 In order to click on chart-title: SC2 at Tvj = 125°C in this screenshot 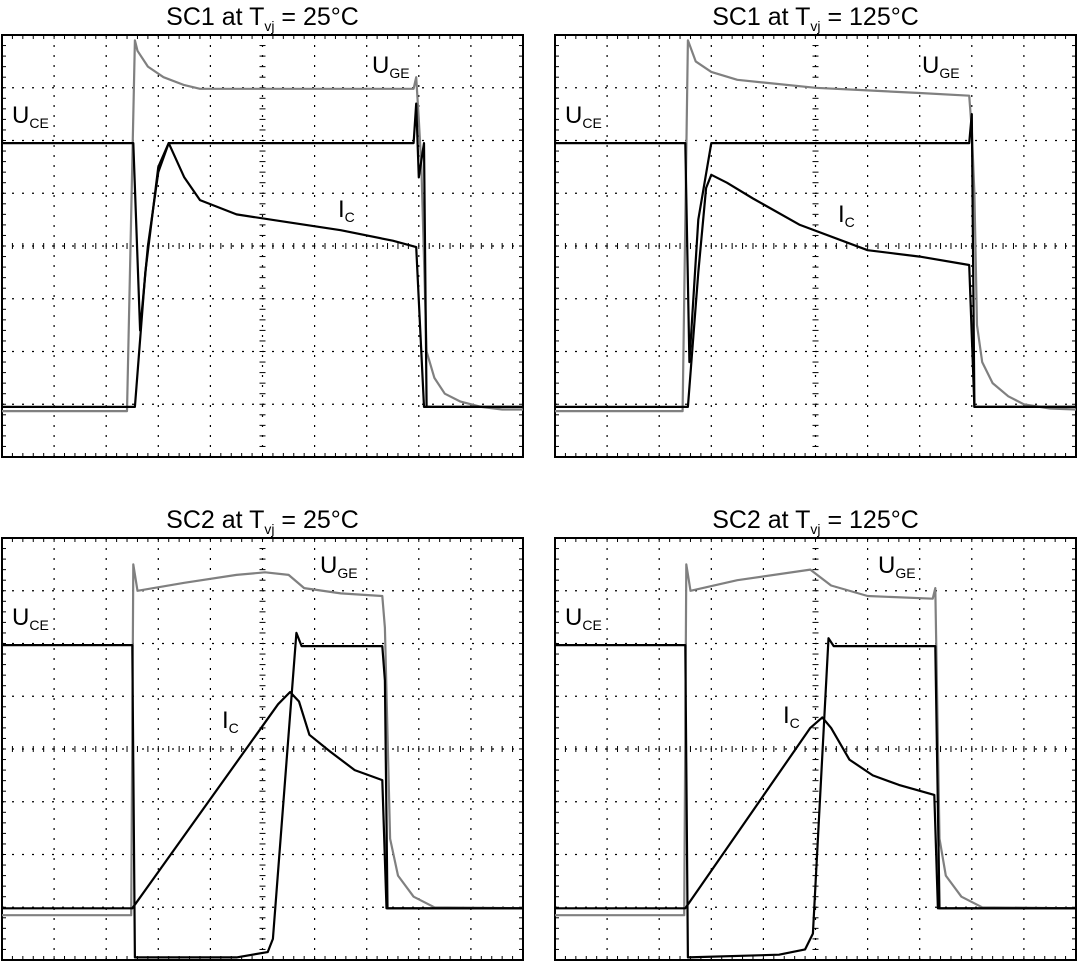, I will do `click(815, 521)`.